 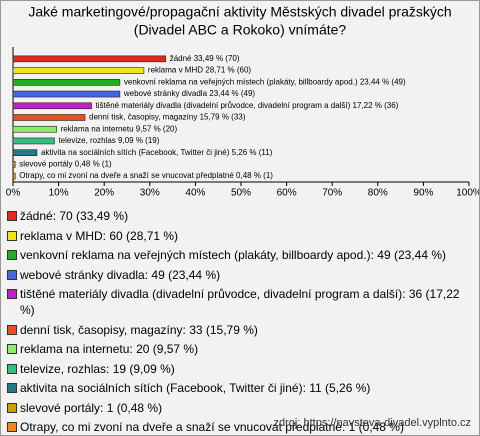 I want to click on legend-label: reklama v MHD: 60 (28,71 %), so click(x=99, y=235).